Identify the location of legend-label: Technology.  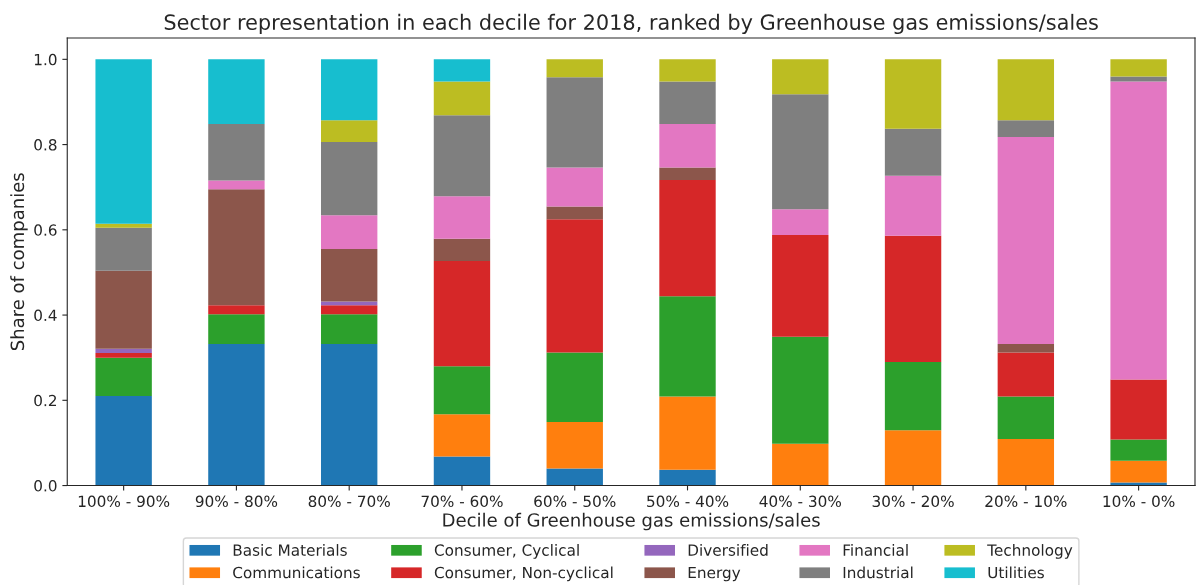
(1030, 551).